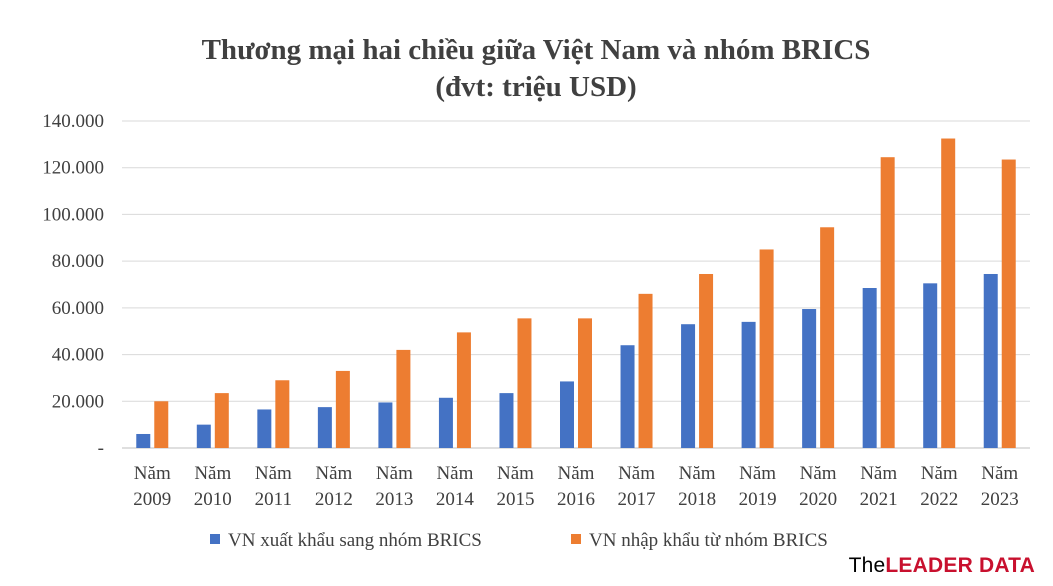 This screenshot has width=1053, height=586. What do you see at coordinates (78, 401) in the screenshot?
I see `y-tick-label: 20.000` at bounding box center [78, 401].